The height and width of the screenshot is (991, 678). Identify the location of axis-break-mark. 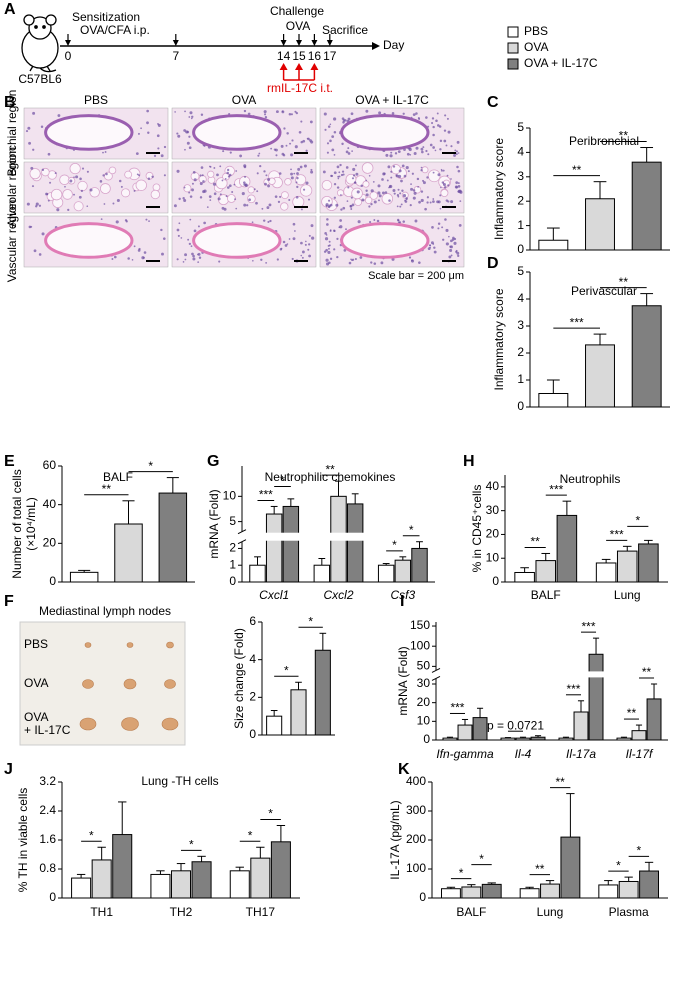
(242, 532).